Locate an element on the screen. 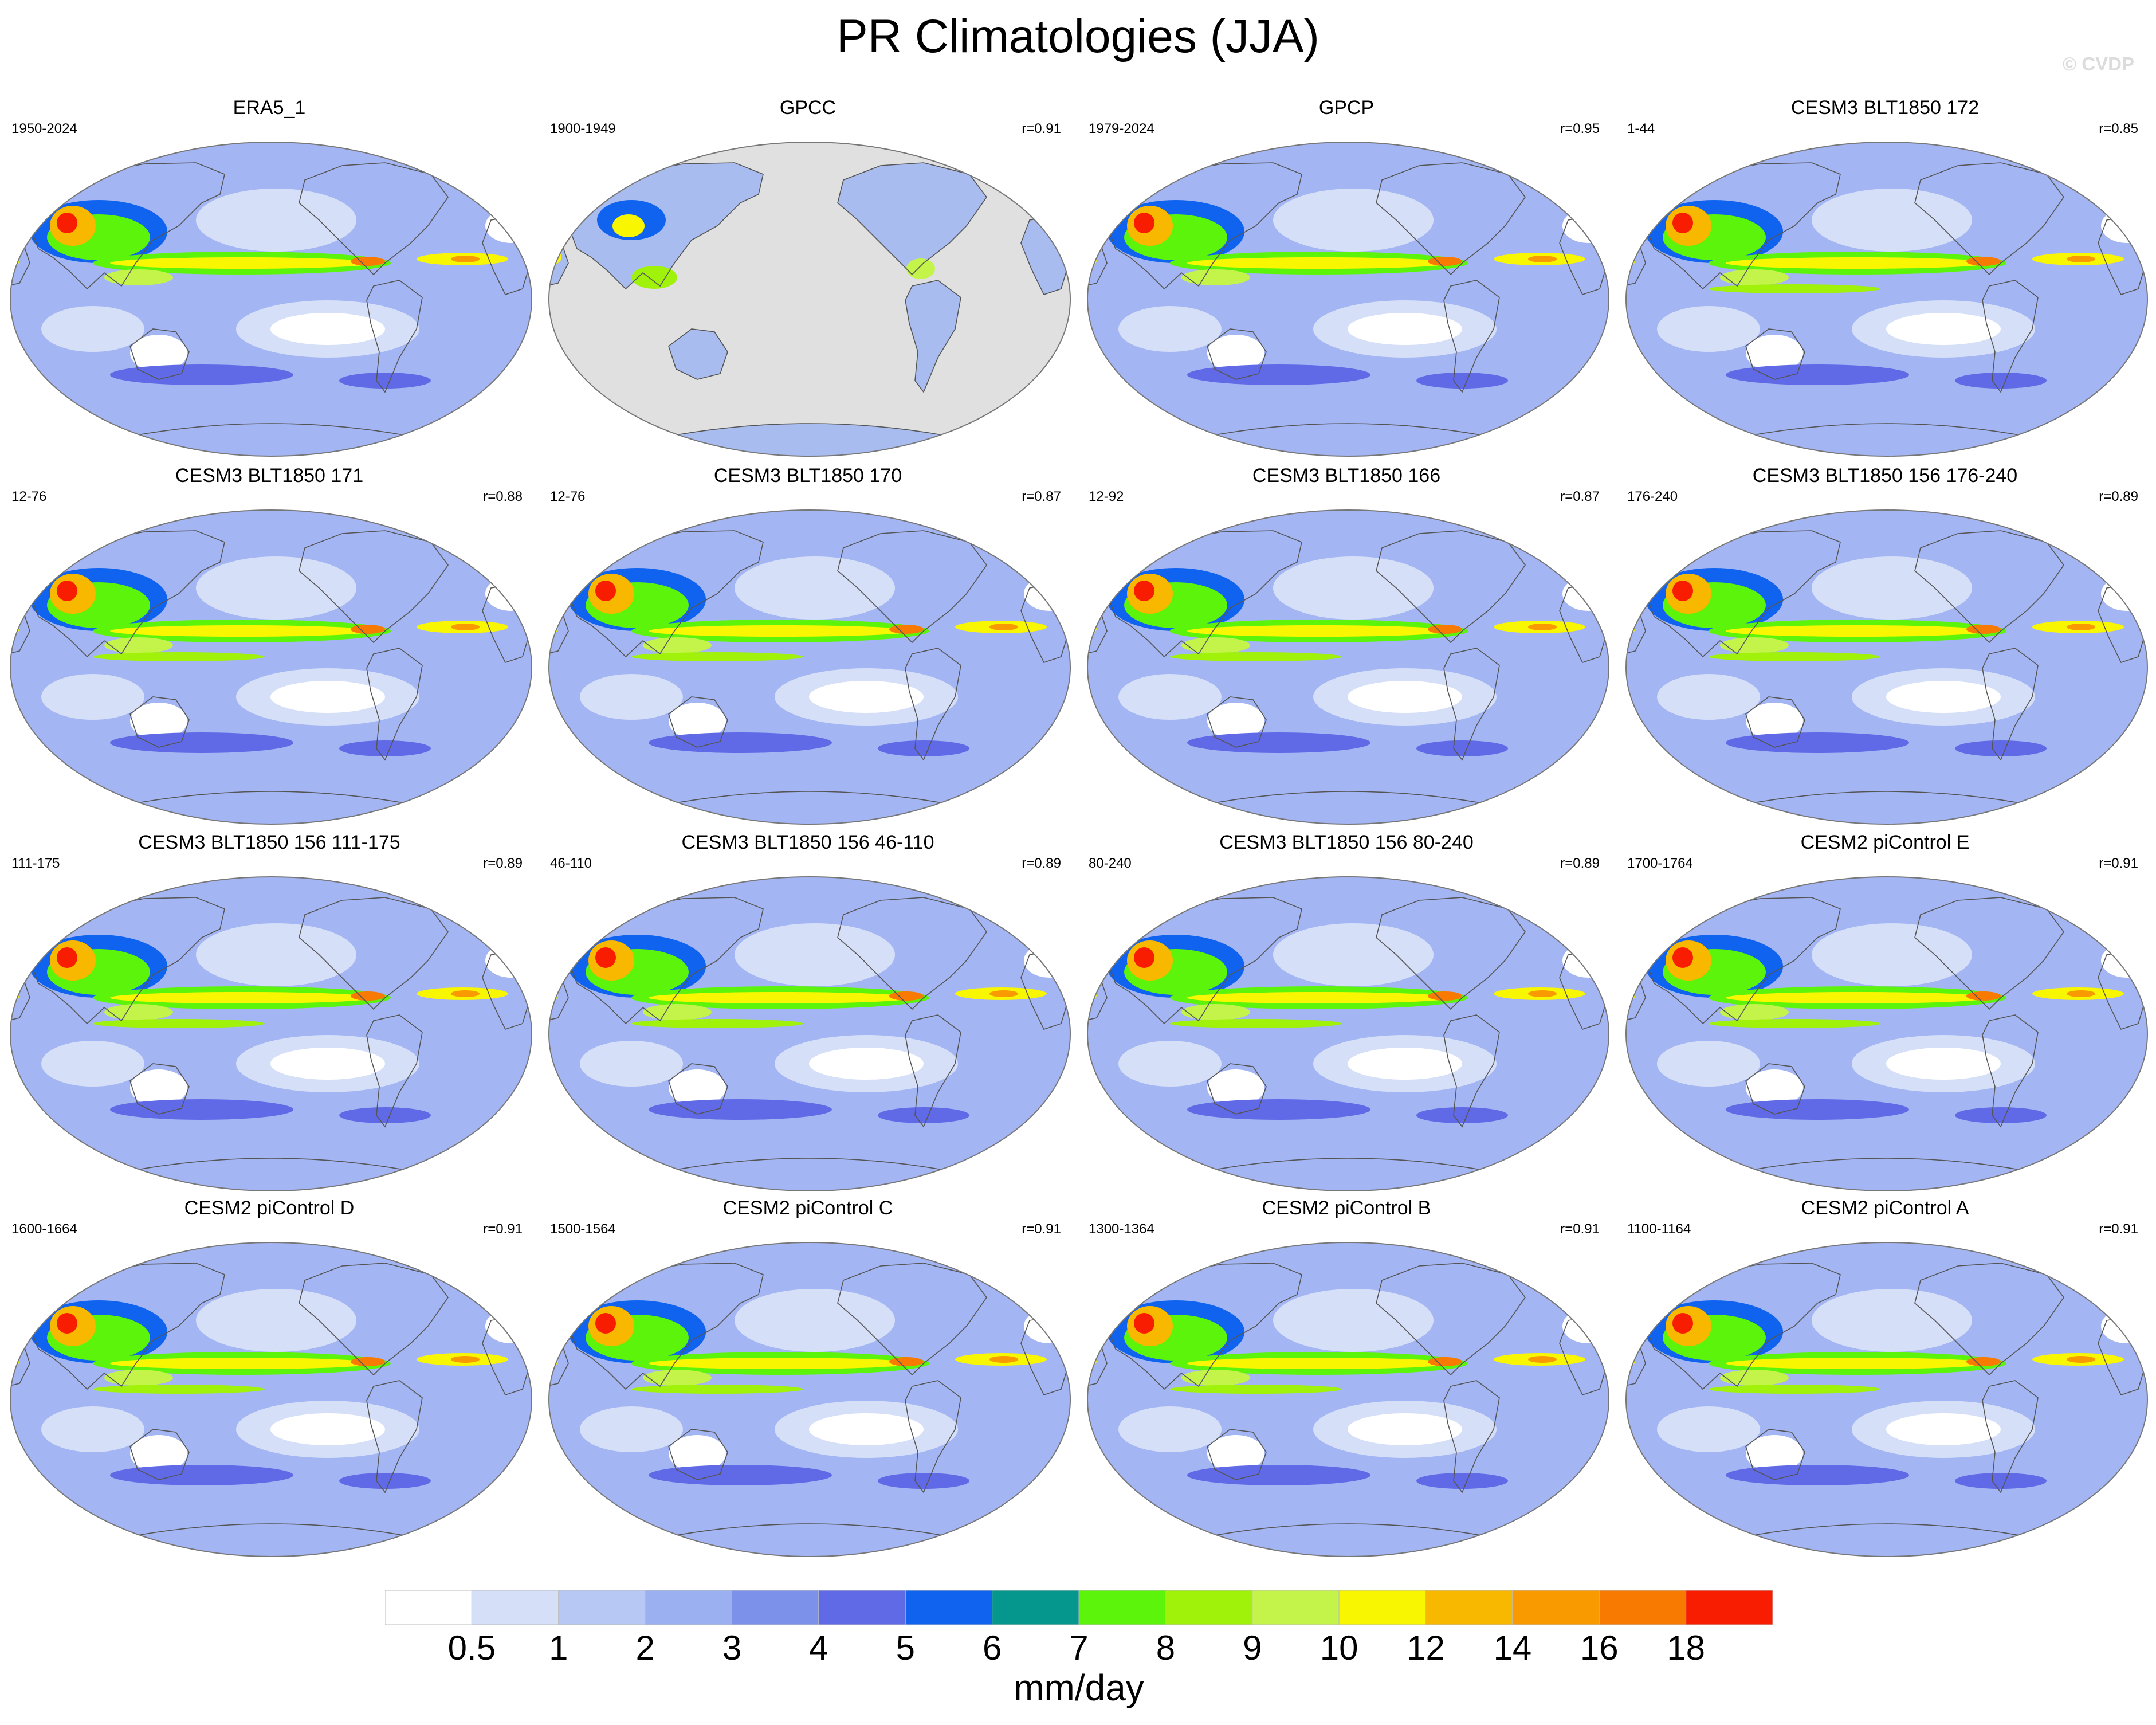  colorbar-tick-label: 4 is located at coordinates (818, 1648).